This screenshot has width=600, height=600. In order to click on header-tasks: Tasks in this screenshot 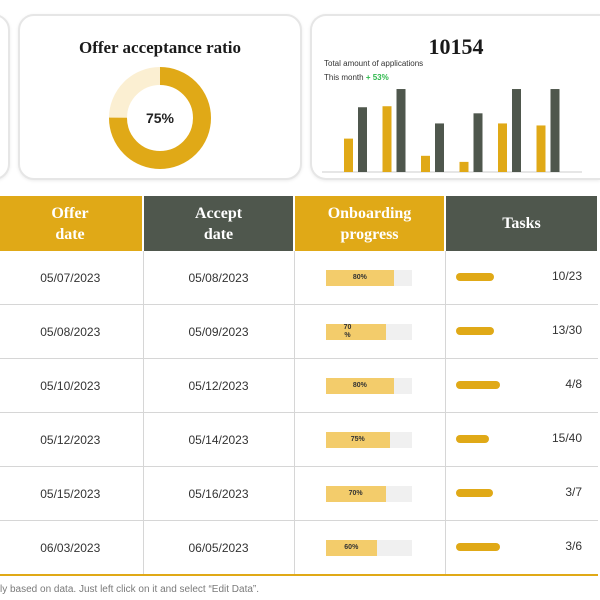, I will do `click(522, 223)`.